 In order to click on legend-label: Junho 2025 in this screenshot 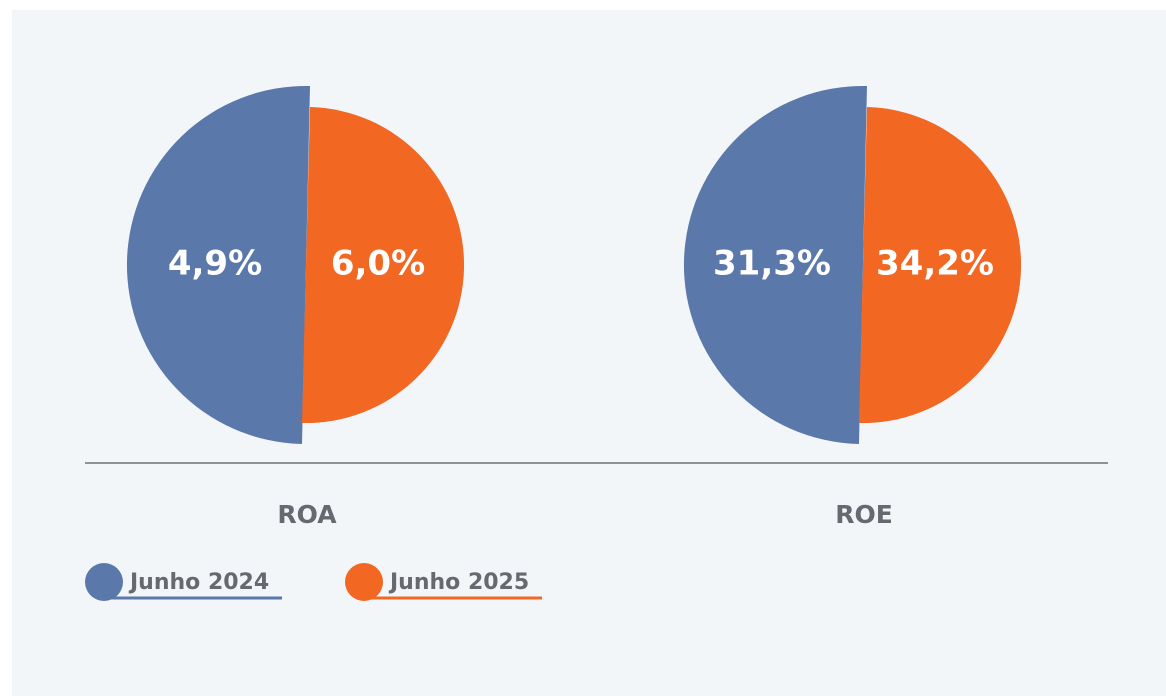, I will do `click(458, 582)`.